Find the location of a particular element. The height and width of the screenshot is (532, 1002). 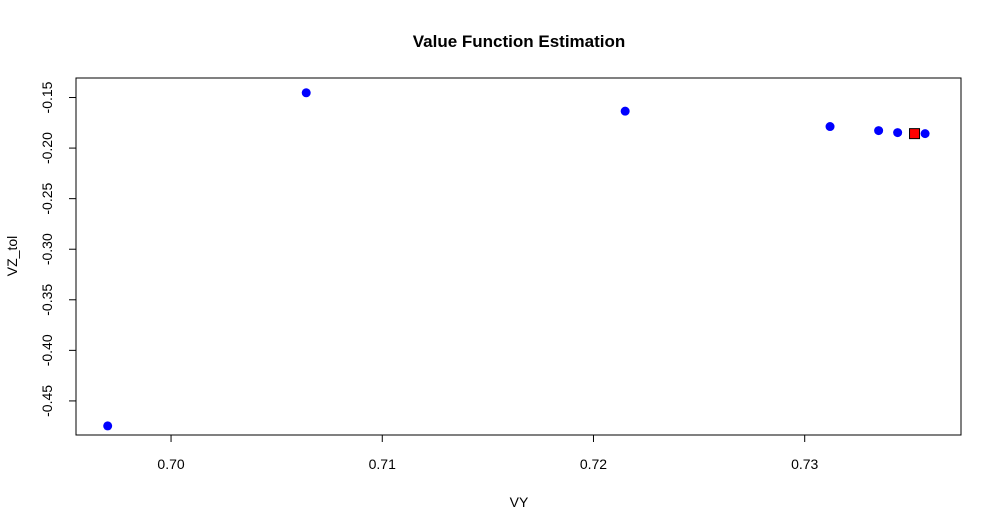

y-tick-label: -0.45 is located at coordinates (47, 401).